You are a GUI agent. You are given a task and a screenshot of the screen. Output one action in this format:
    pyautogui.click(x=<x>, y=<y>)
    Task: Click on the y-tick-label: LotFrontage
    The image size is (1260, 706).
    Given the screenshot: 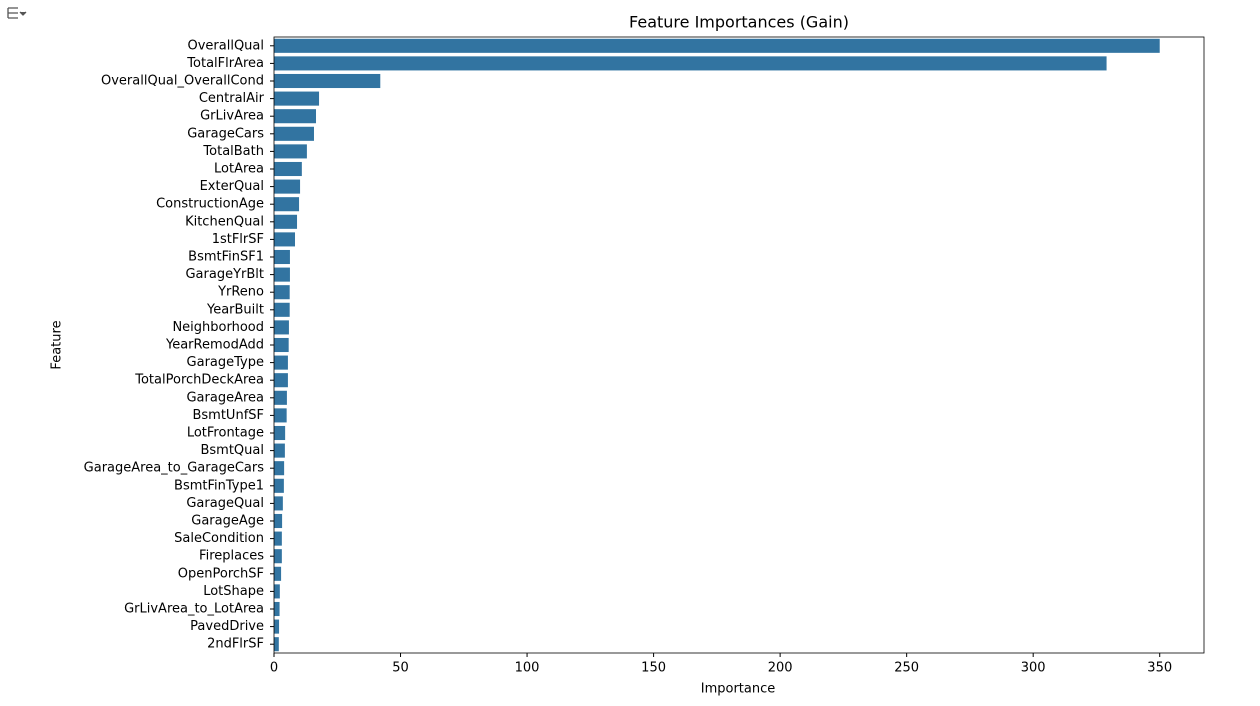 What is the action you would take?
    pyautogui.click(x=225, y=433)
    